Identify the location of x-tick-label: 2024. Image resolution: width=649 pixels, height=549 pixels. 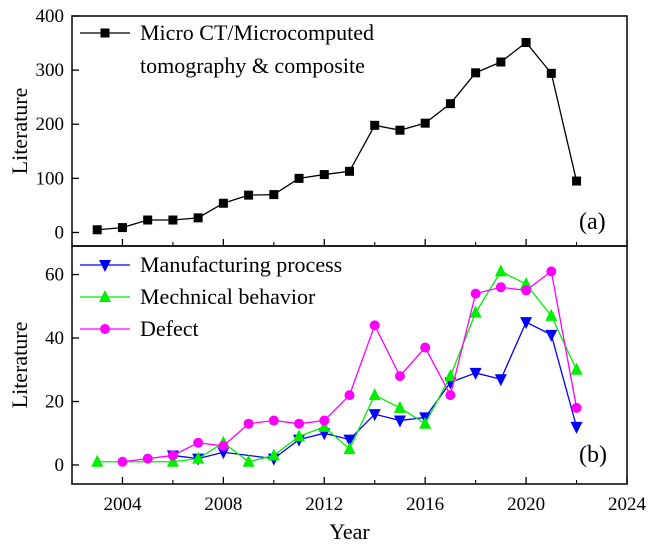
(627, 504).